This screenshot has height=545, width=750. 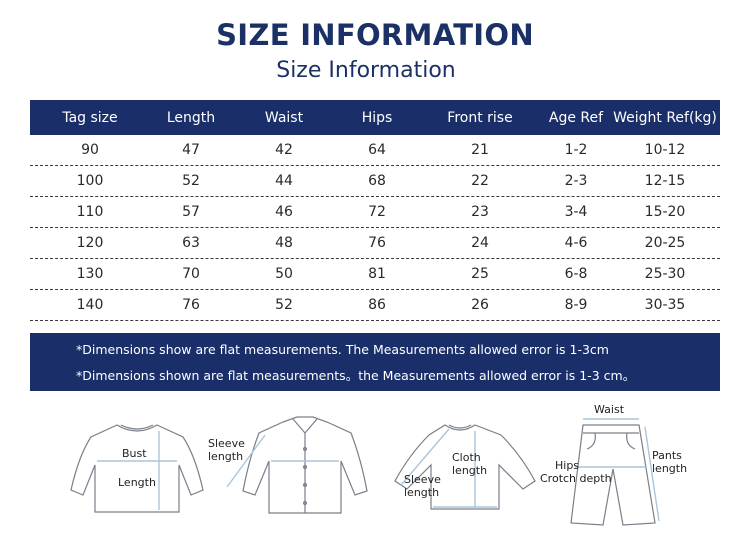 What do you see at coordinates (480, 181) in the screenshot?
I see `table-cell: 22` at bounding box center [480, 181].